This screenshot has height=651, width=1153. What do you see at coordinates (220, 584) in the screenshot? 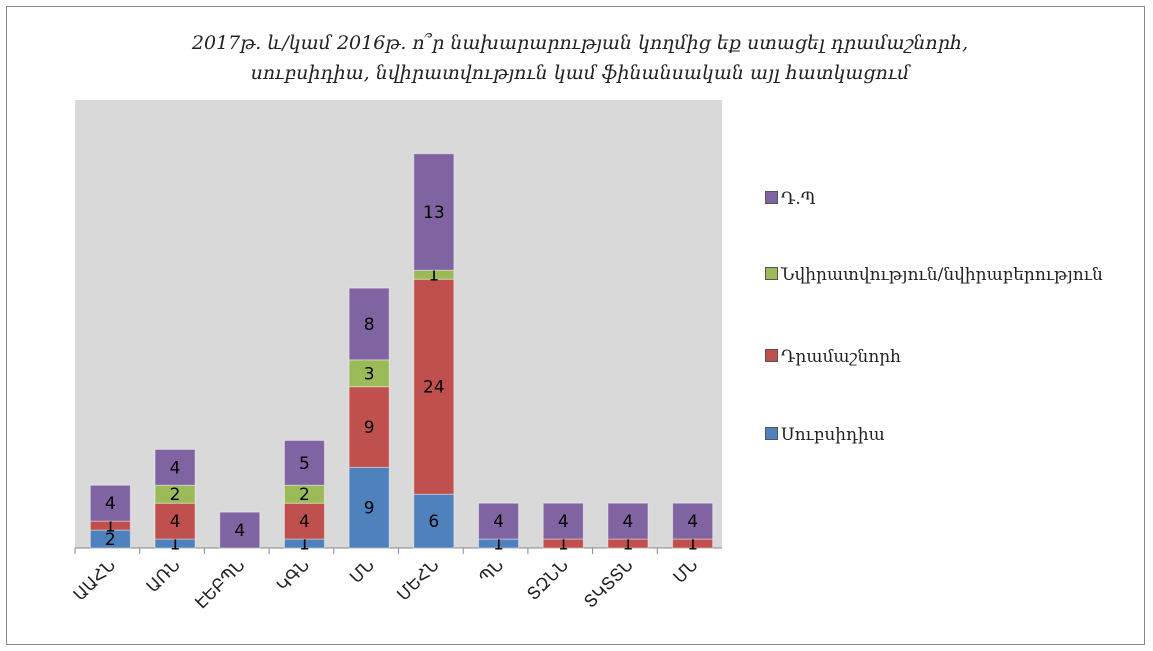
I see `x-tick-label: ԷԵԲՊՆ` at bounding box center [220, 584].